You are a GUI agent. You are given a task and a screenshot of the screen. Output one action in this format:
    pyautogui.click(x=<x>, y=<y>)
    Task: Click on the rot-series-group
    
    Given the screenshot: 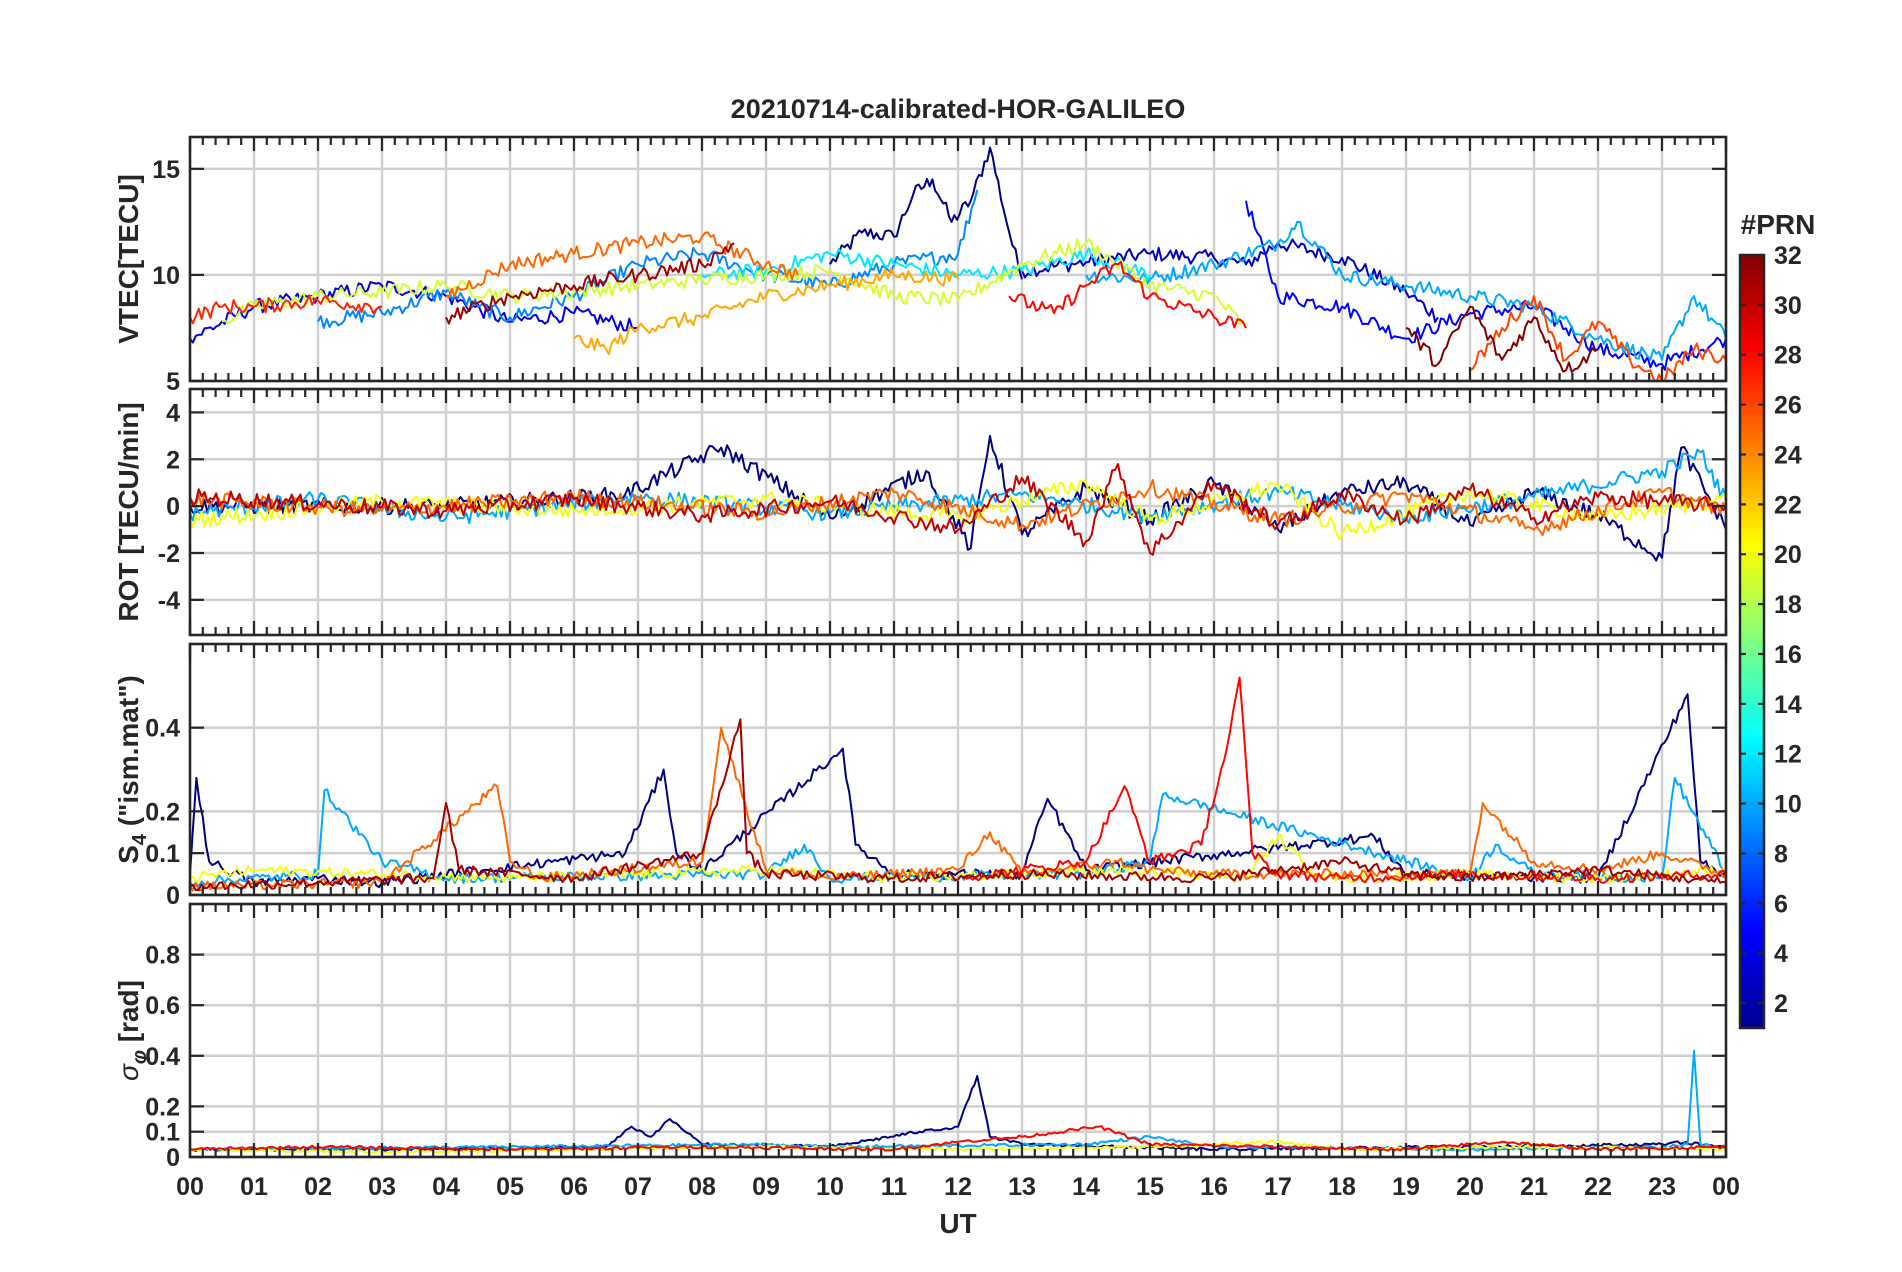 What is the action you would take?
    pyautogui.click(x=958, y=498)
    